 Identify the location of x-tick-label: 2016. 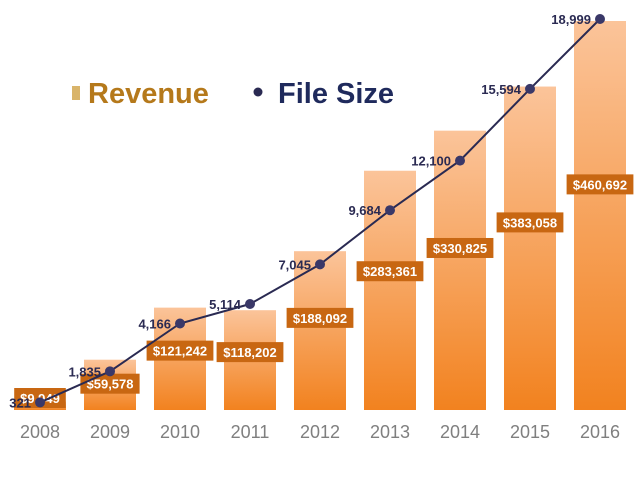
(600, 432).